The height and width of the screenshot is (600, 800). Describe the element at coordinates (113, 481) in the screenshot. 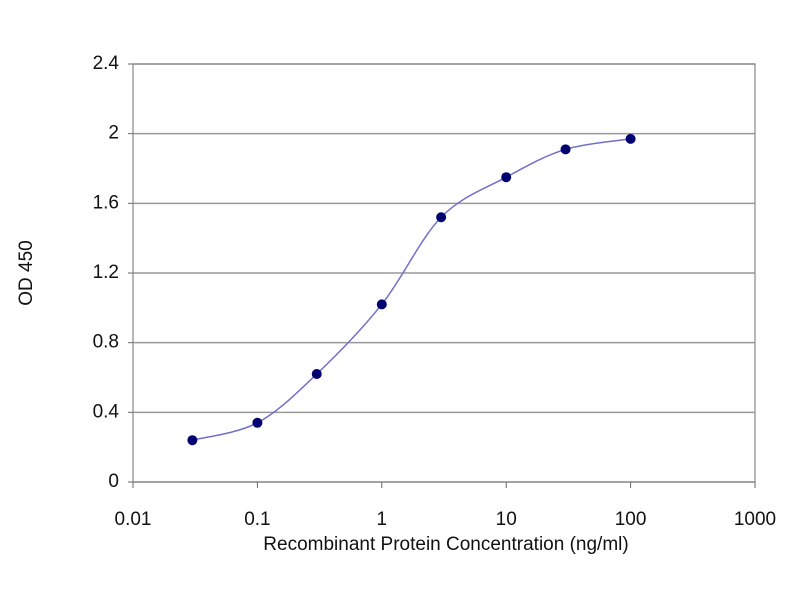

I see `y-tick-label: 0` at that location.